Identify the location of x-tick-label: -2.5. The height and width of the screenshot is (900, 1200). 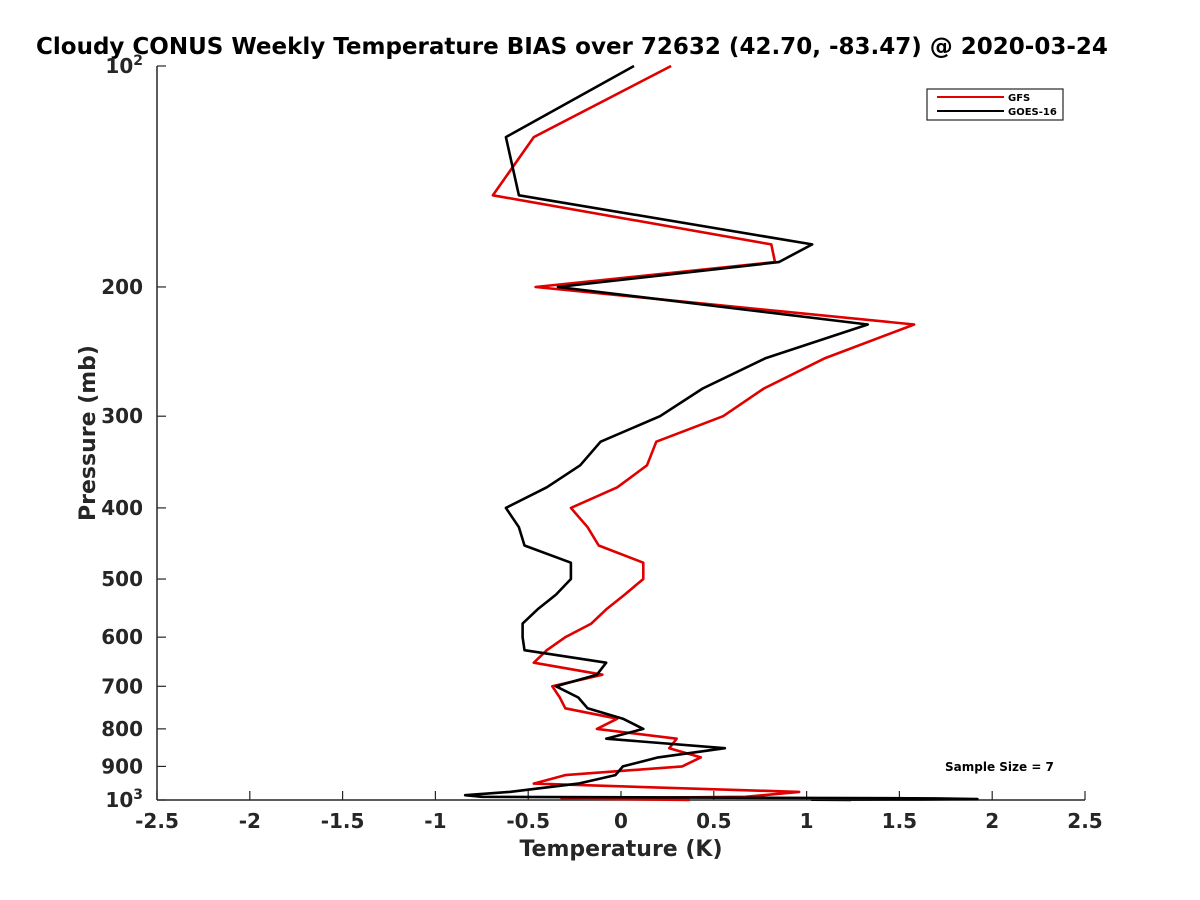
(157, 821).